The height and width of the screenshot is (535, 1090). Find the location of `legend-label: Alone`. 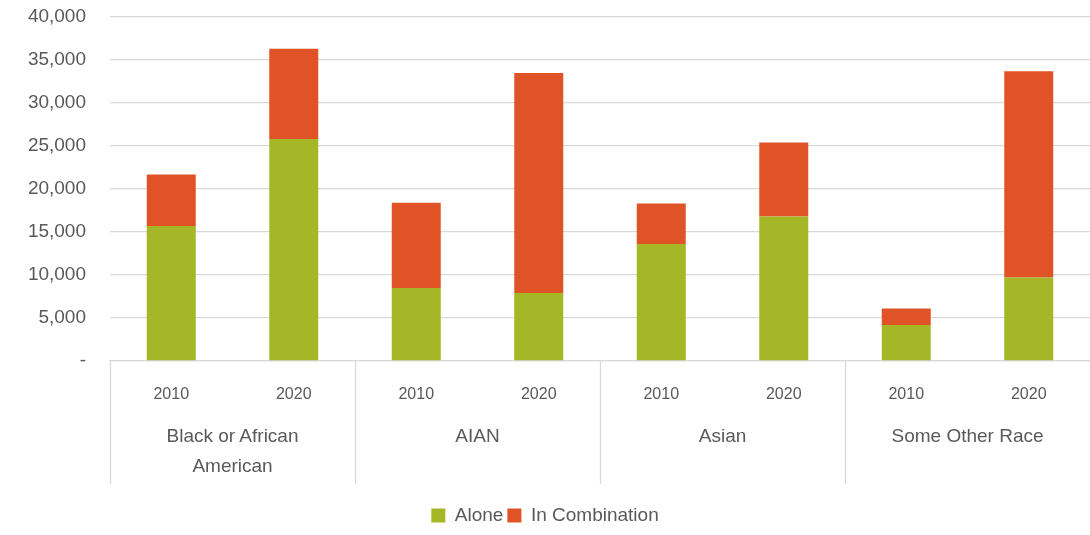

legend-label: Alone is located at coordinates (479, 514).